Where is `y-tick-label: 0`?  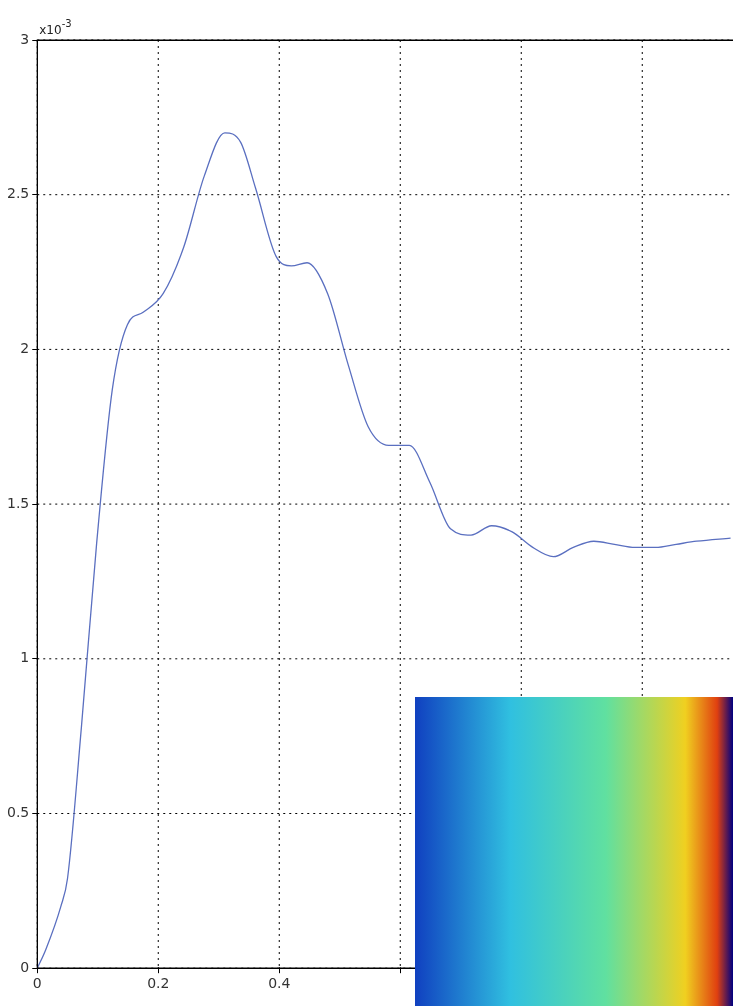
y-tick-label: 0 is located at coordinates (25, 966).